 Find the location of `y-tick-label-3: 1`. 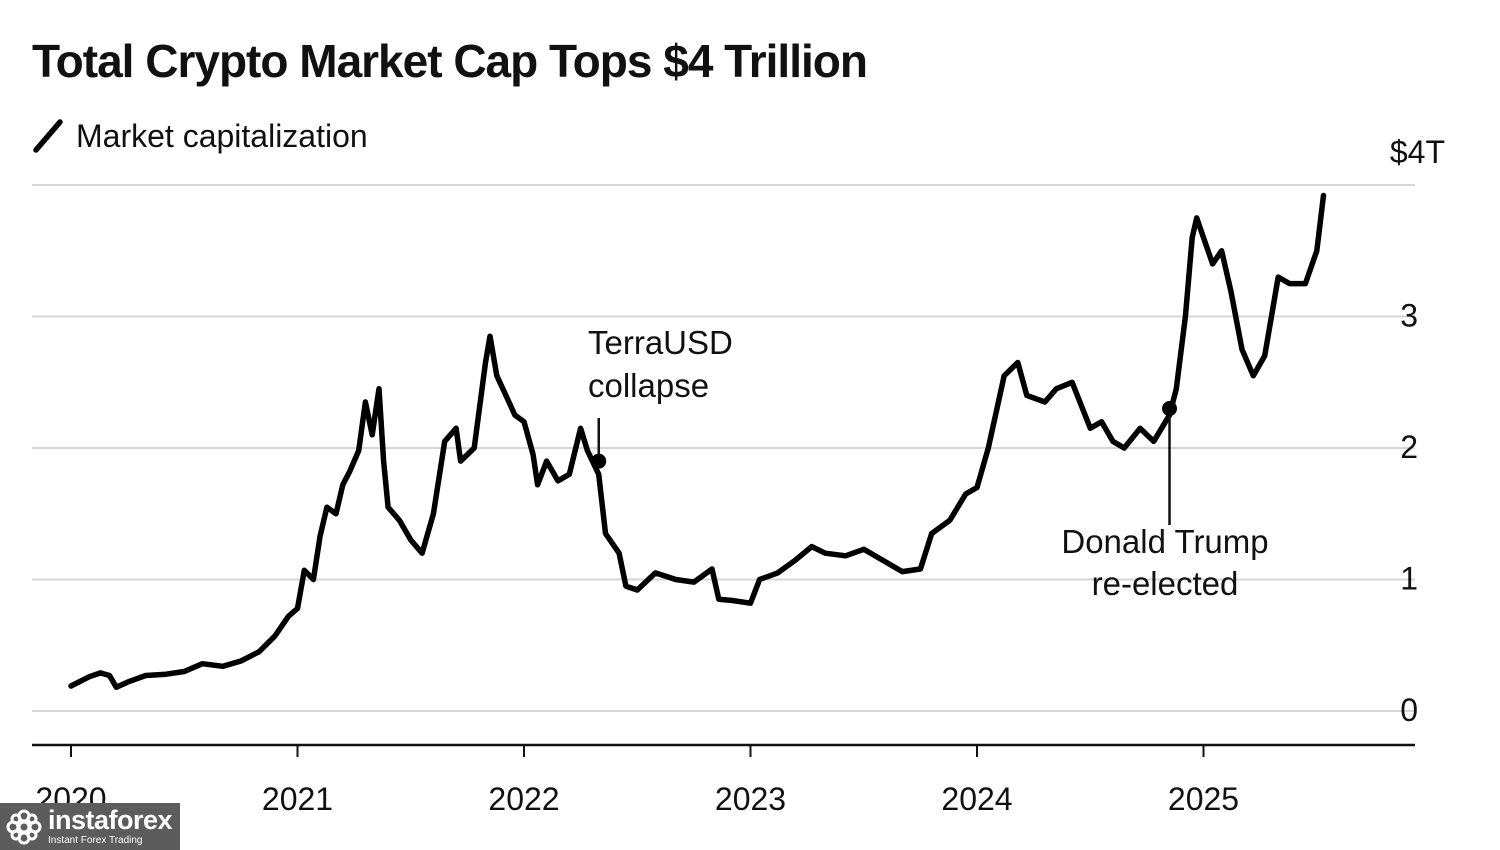

y-tick-label-3: 1 is located at coordinates (1409, 579).